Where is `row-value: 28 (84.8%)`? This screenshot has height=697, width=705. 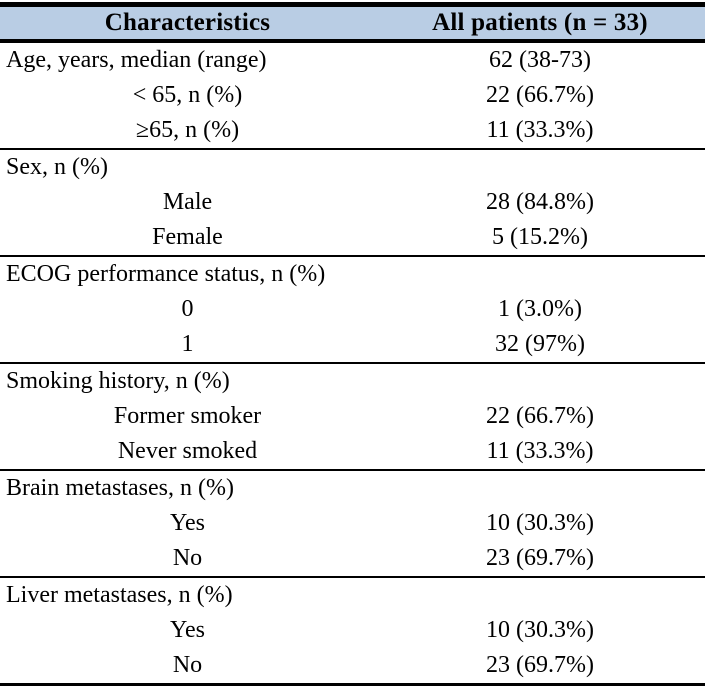
row-value: 28 (84.8%) is located at coordinates (540, 202).